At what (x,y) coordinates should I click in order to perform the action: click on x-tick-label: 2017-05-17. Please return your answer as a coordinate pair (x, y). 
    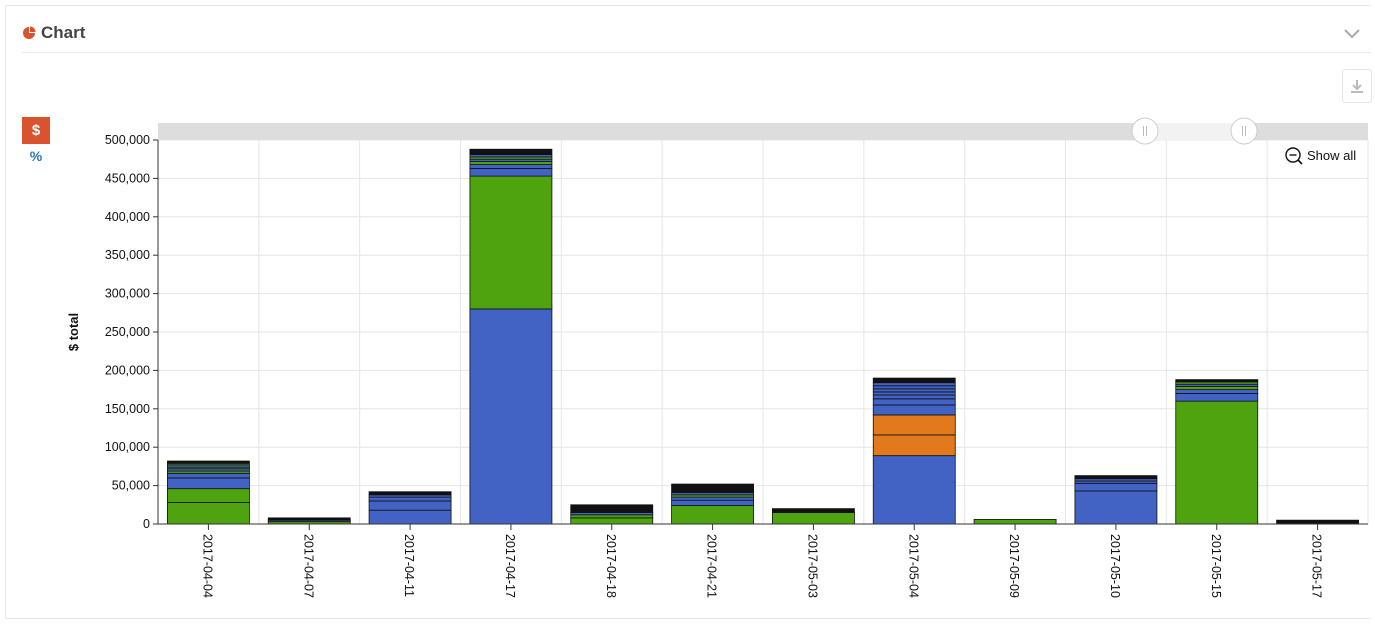
    Looking at the image, I should click on (1317, 566).